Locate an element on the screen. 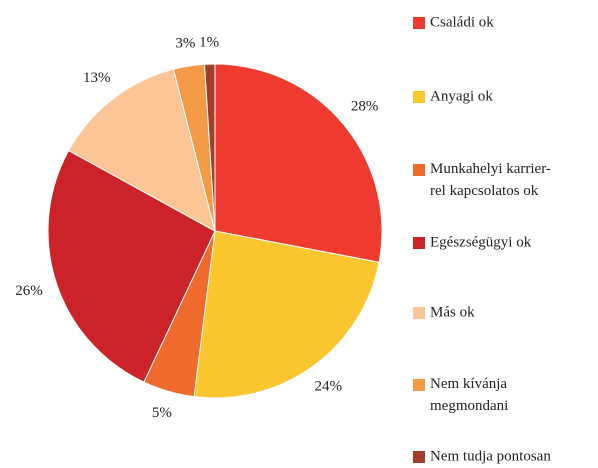 This screenshot has width=598, height=468. legend-label: Egészségügyi ok is located at coordinates (481, 242).